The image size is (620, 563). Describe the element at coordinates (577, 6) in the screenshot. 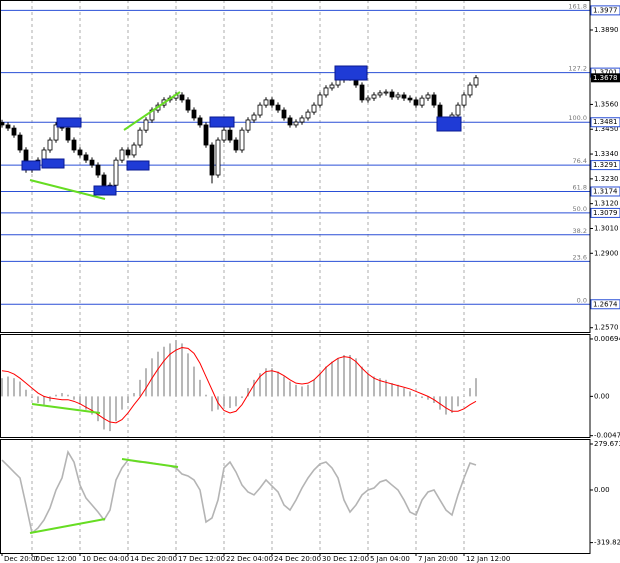

I see `fib-level-name: 161.8` at that location.